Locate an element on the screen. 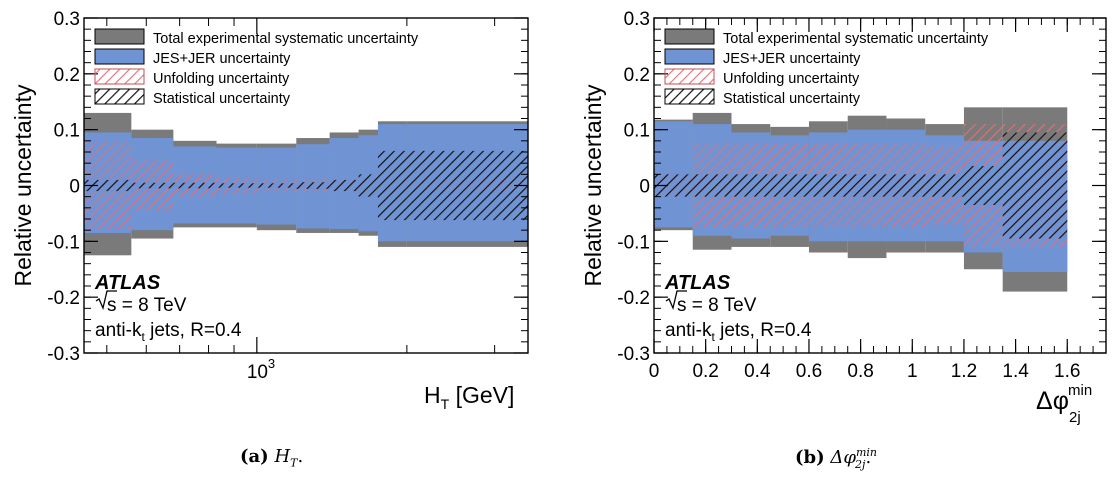 The width and height of the screenshot is (1115, 479). x-tick-label: 1.6 is located at coordinates (1067, 371).